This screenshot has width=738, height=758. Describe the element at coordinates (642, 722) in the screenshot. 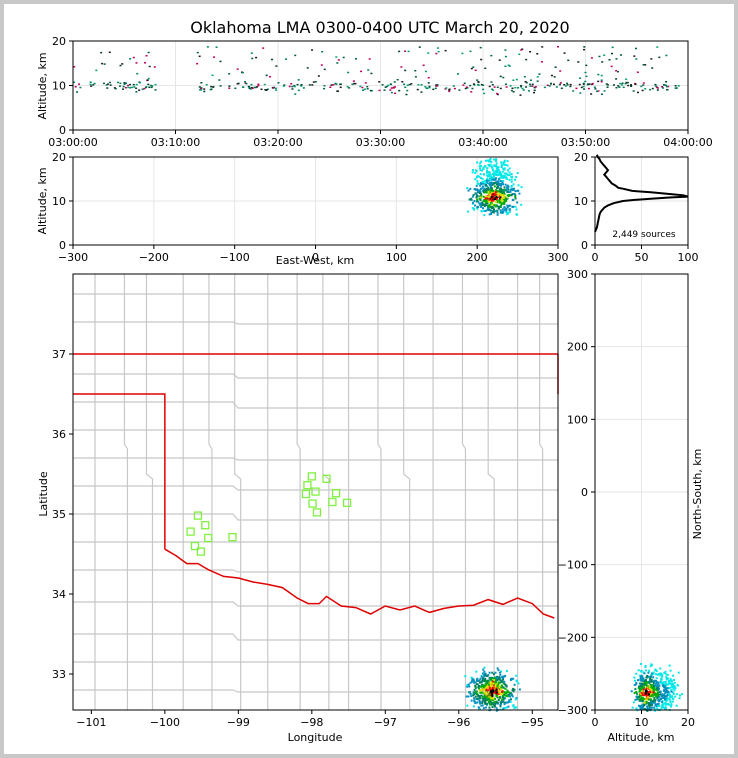

I see `ns-altitude-tick-label: 10` at that location.